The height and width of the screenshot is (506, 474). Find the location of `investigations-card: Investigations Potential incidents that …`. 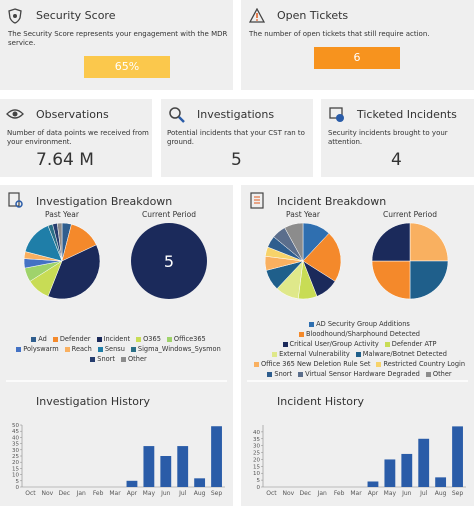

investigations-card: Investigations Potential incidents that … is located at coordinates (237, 138).